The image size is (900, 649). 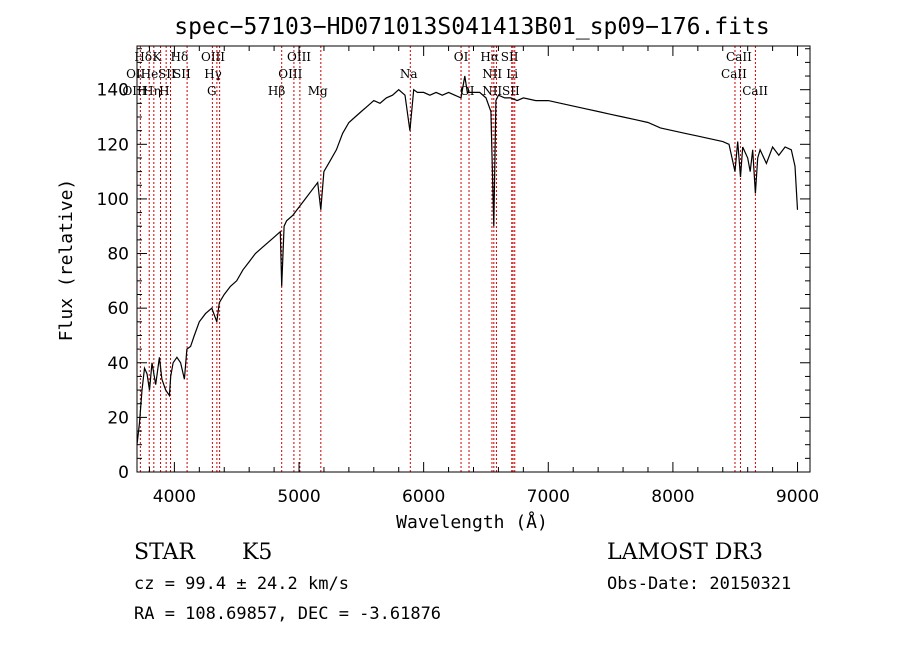 What do you see at coordinates (123, 473) in the screenshot?
I see `y-tick-label: 0` at bounding box center [123, 473].